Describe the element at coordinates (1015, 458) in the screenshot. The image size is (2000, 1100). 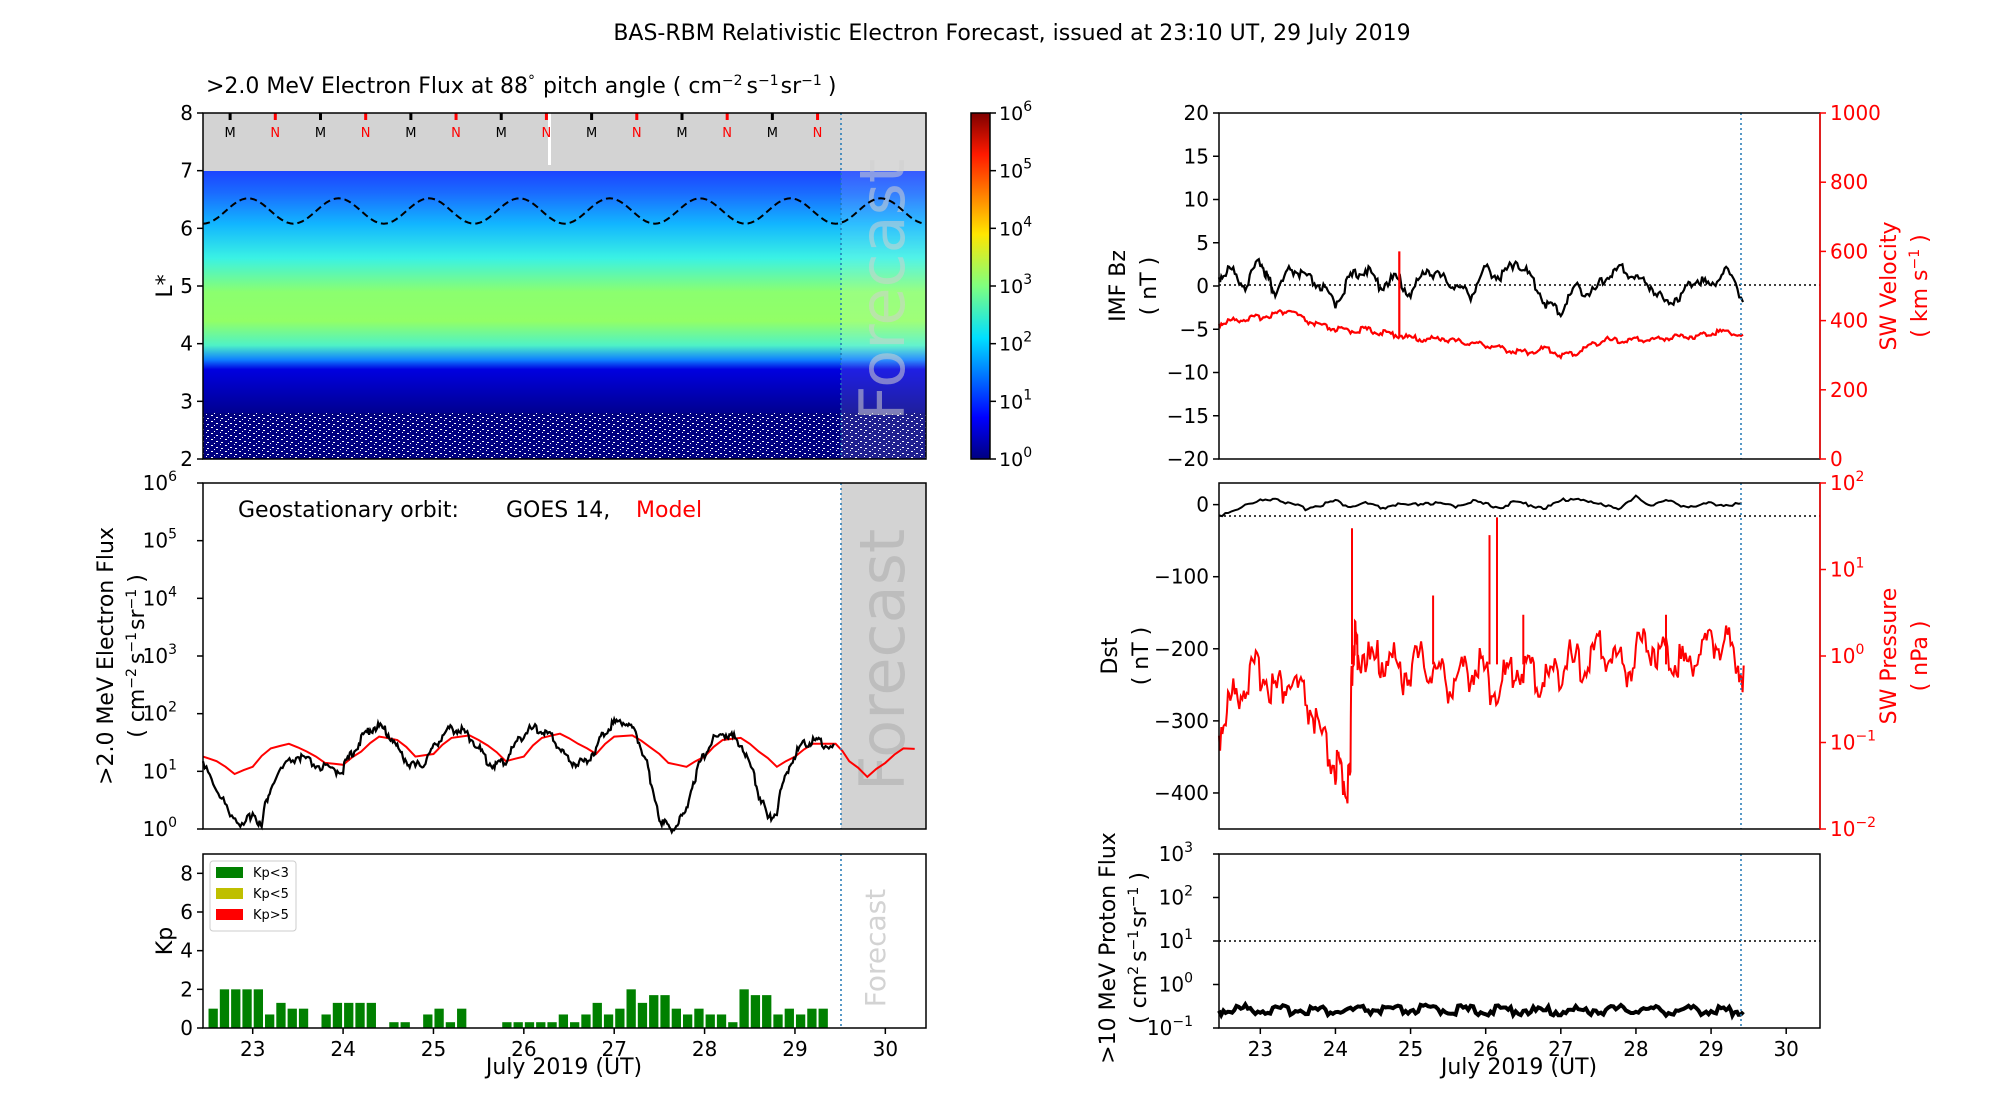
I see `colorbar-tick-label: 10⁰` at that location.